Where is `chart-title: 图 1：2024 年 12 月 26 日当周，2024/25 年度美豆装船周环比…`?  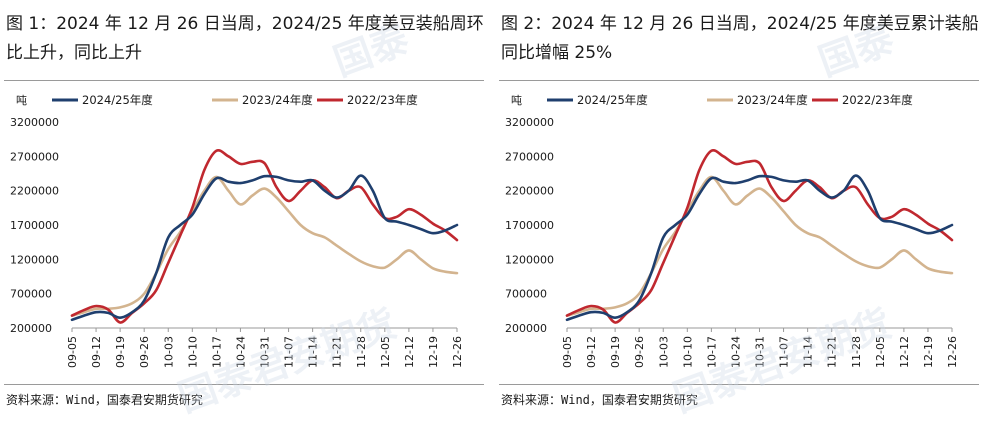
chart-title: 图 1：2024 年 12 月 26 日当周，2024/25 年度美豆装船周环比… is located at coordinates (245, 38).